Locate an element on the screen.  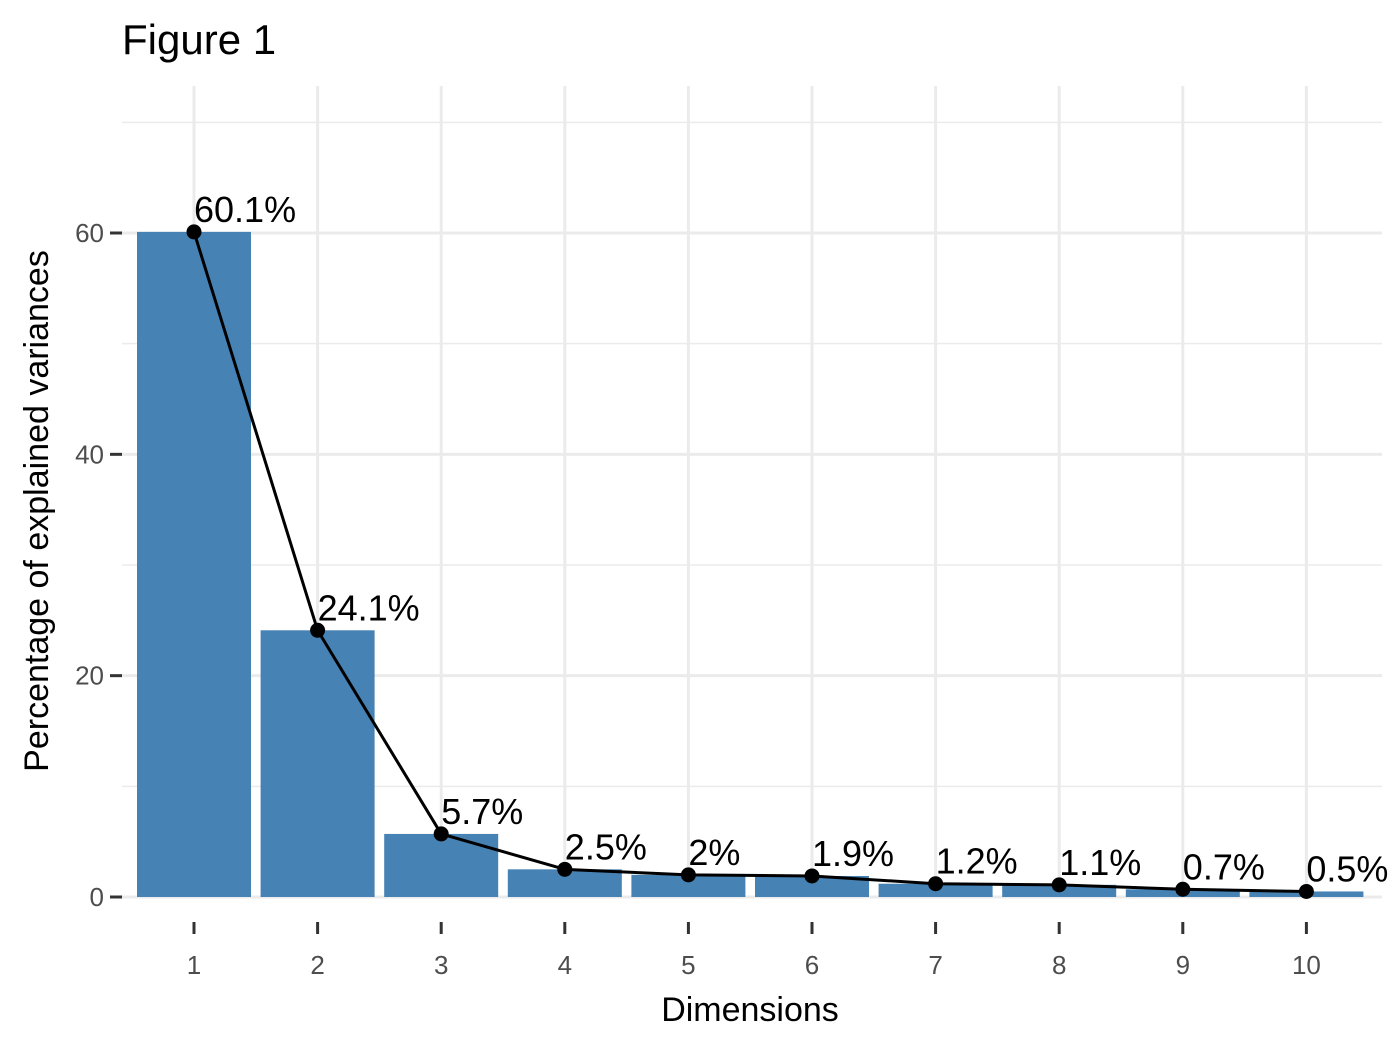
y-tick-label: 60 is located at coordinates (89, 233).